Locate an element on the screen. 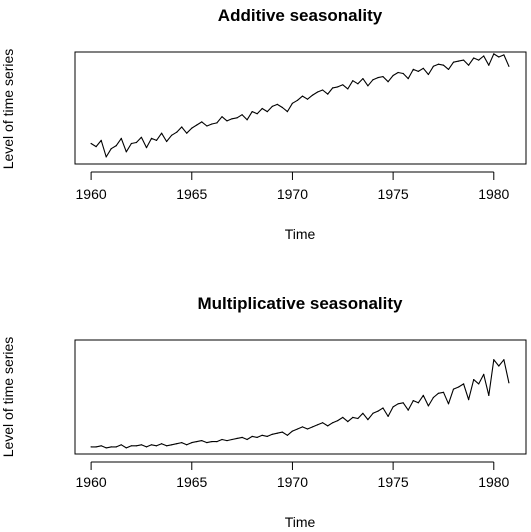 The image size is (531, 532). chart-title-additive: Additive seasonality is located at coordinates (300, 15).